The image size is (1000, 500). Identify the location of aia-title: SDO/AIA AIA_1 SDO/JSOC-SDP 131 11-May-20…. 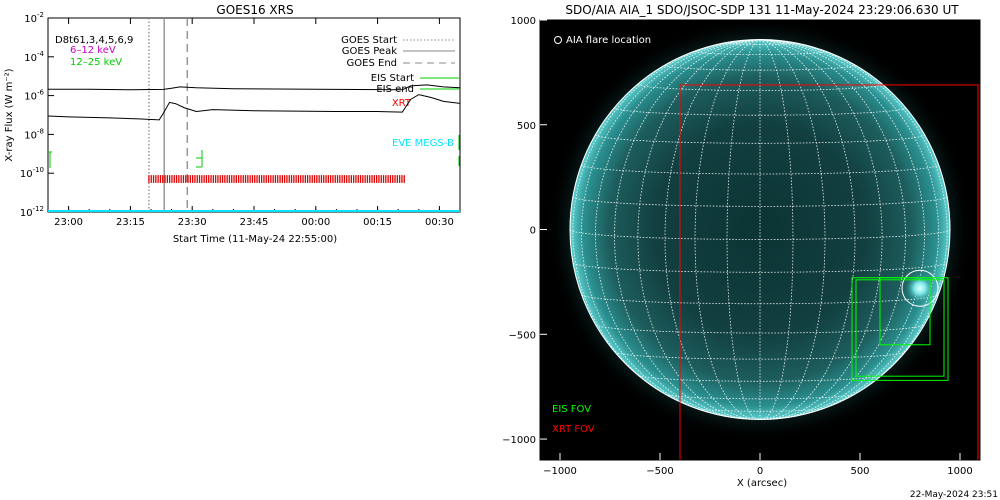
(762, 10).